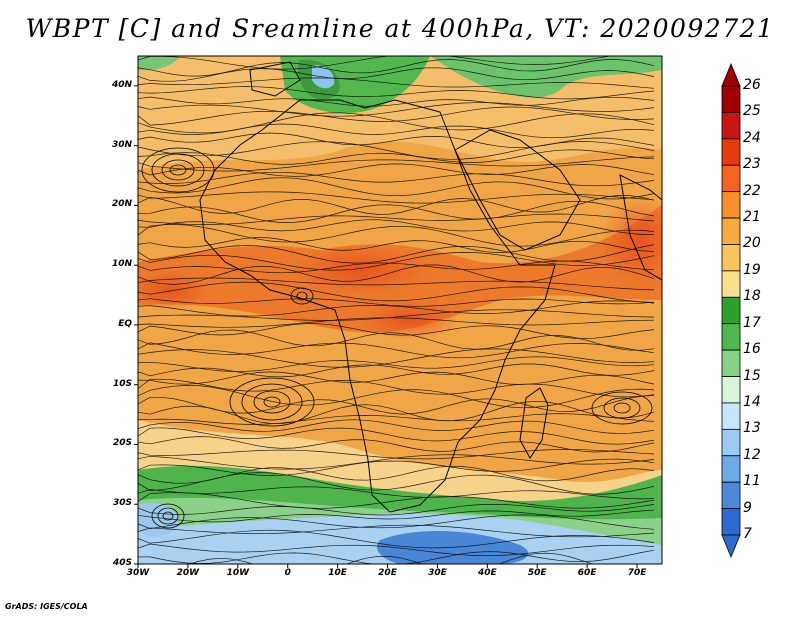 This screenshot has height=618, width=800. What do you see at coordinates (122, 443) in the screenshot?
I see `lat-label: 20S` at bounding box center [122, 443].